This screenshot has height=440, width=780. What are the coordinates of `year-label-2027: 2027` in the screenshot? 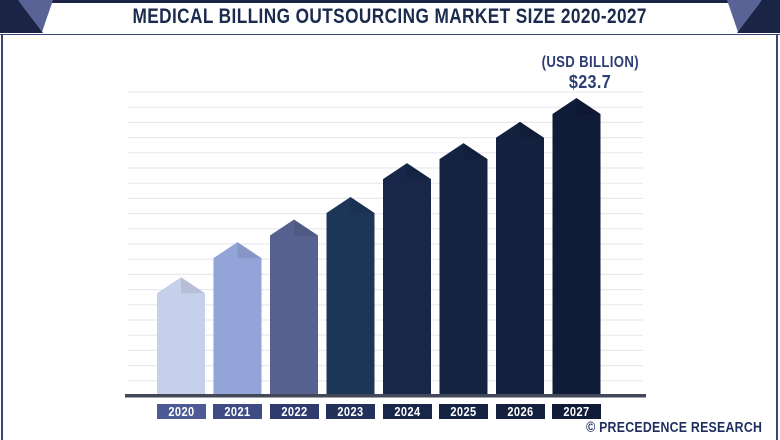 It's located at (576, 411).